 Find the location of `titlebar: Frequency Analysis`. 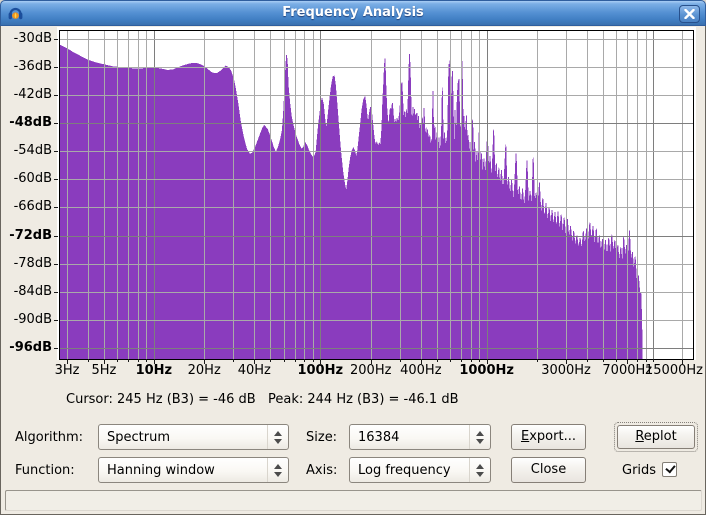

titlebar: Frequency Analysis is located at coordinates (353, 13).